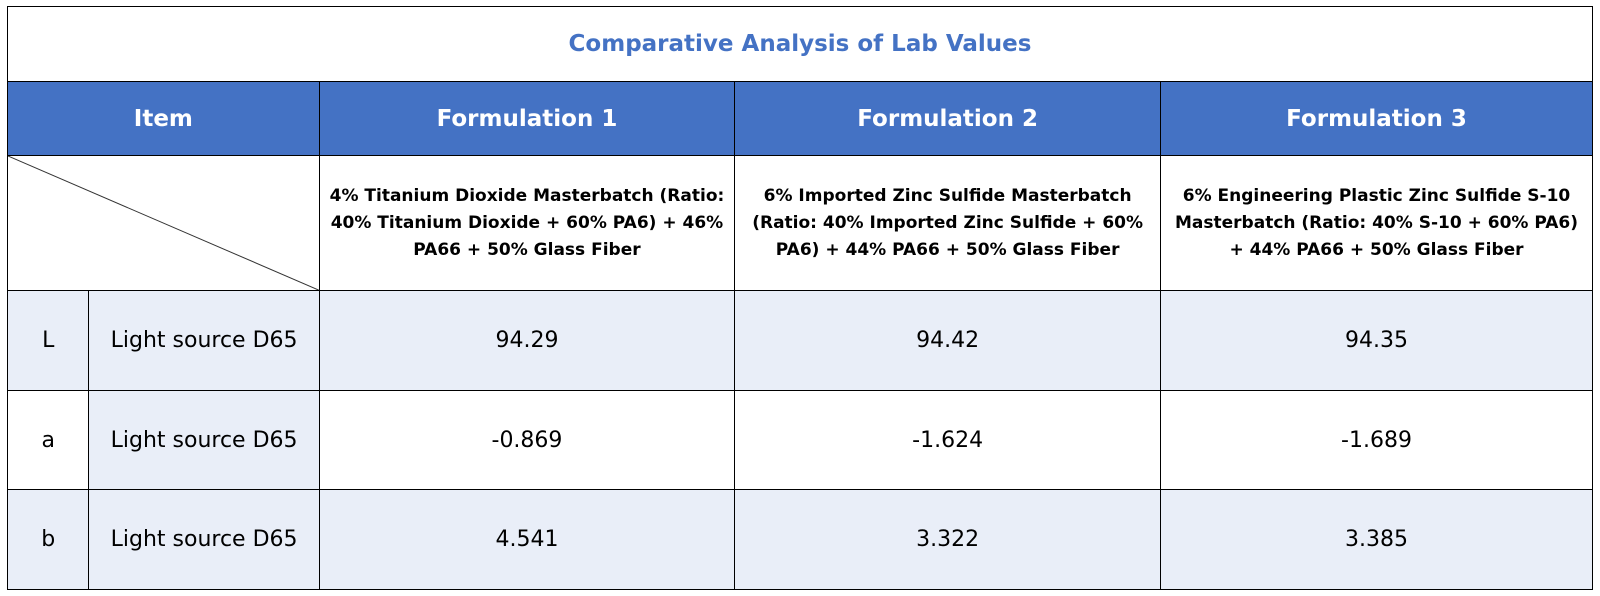  Describe the element at coordinates (1376, 340) in the screenshot. I see `cell-value: 94.35` at that location.